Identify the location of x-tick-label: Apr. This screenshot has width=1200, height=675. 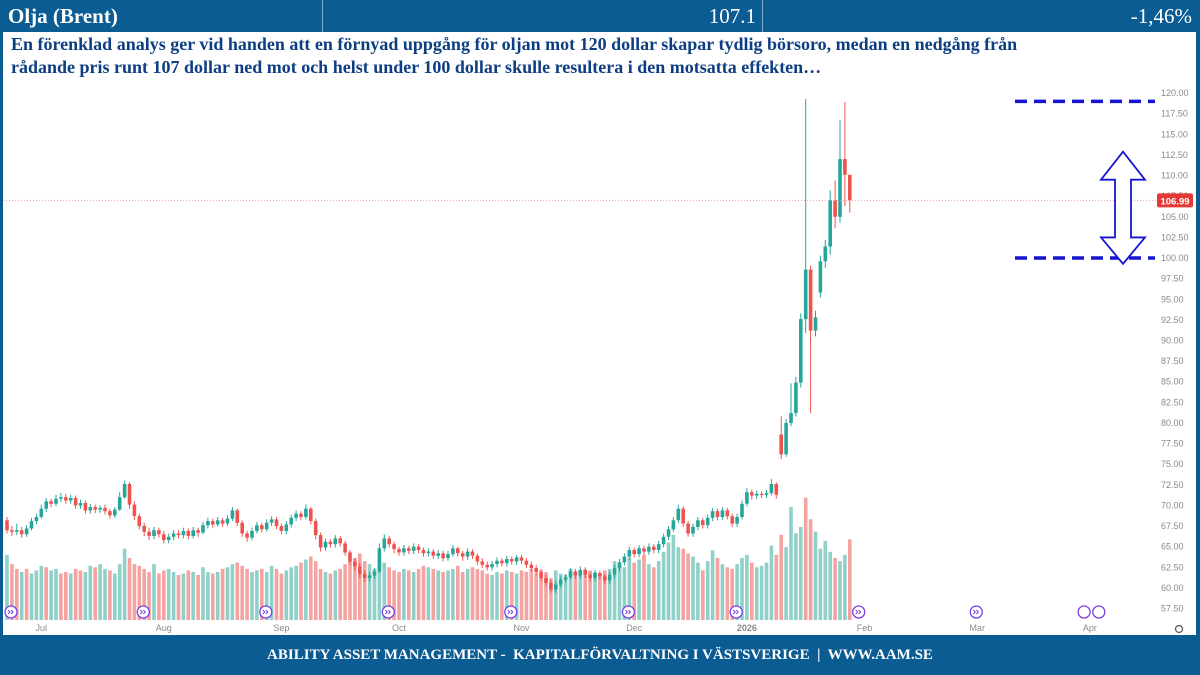
(1090, 628).